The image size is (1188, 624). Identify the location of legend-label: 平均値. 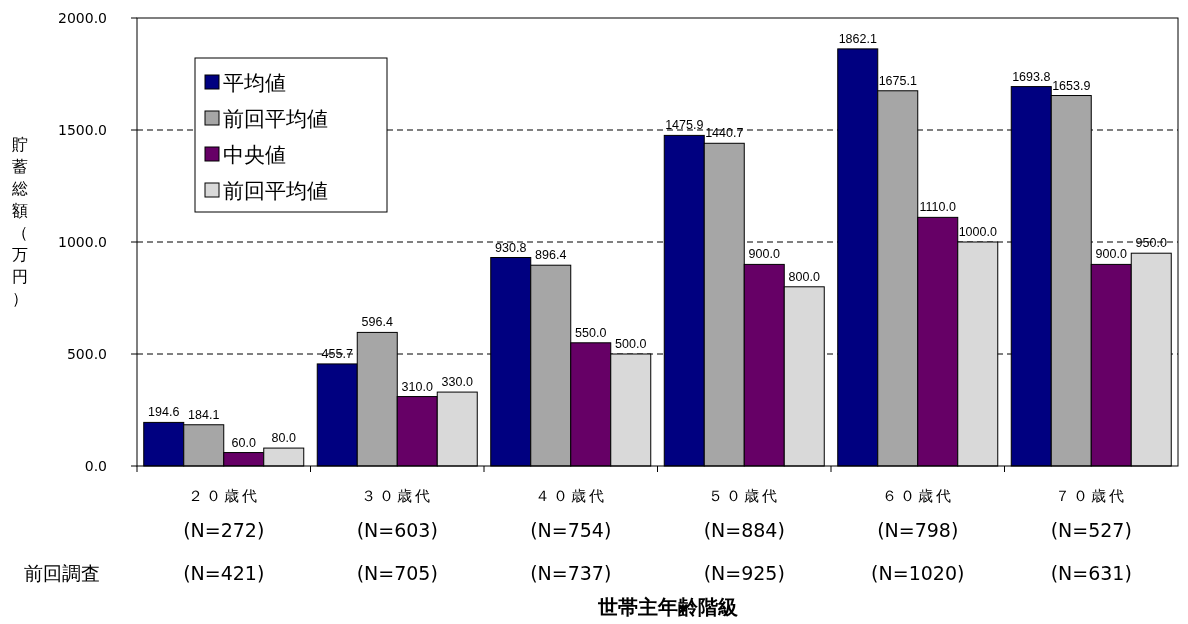
(254, 83).